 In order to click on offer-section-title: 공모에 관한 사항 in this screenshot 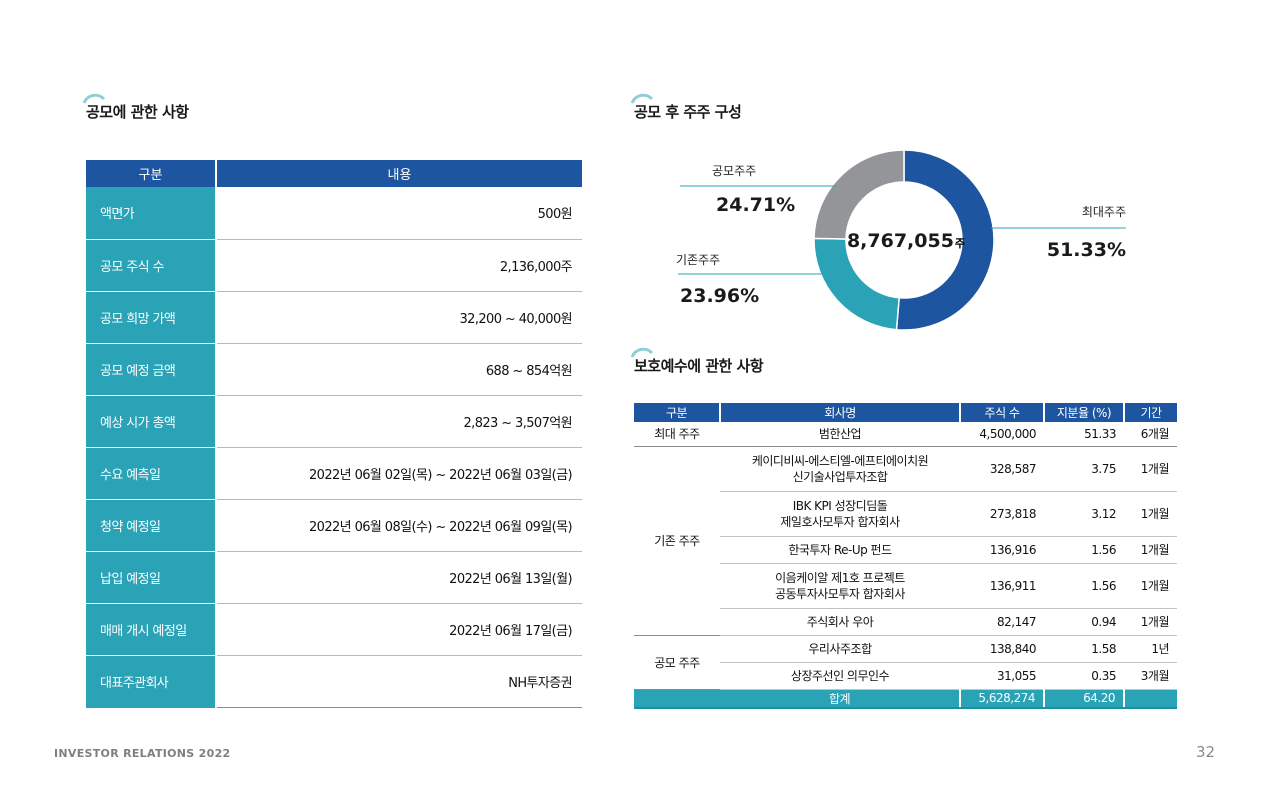, I will do `click(135, 107)`.